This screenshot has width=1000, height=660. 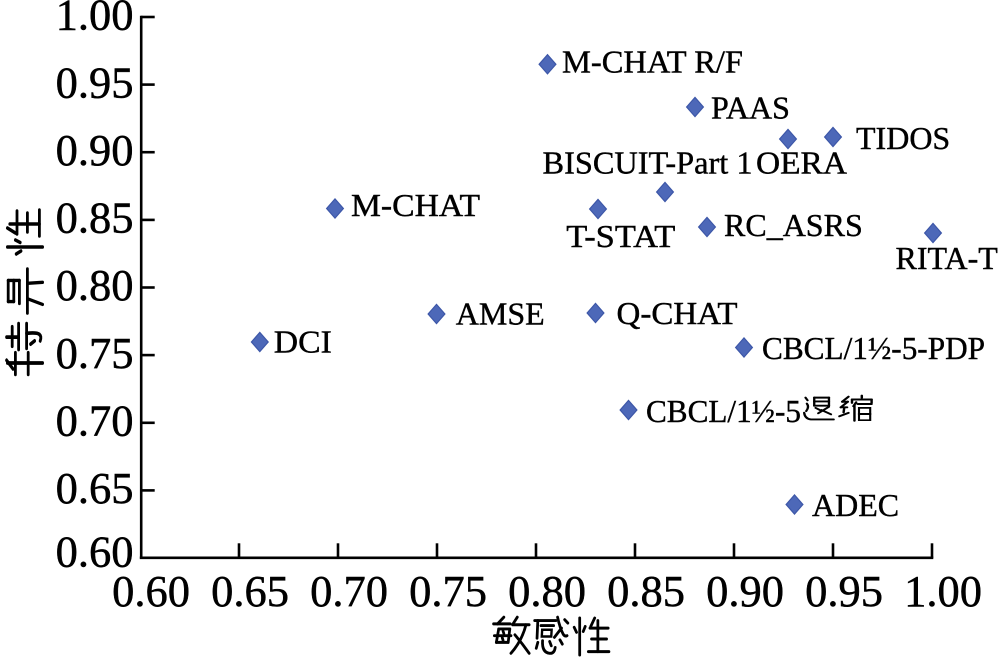 What do you see at coordinates (652, 62) in the screenshot?
I see `svg-text: M-CHAT R/F` at bounding box center [652, 62].